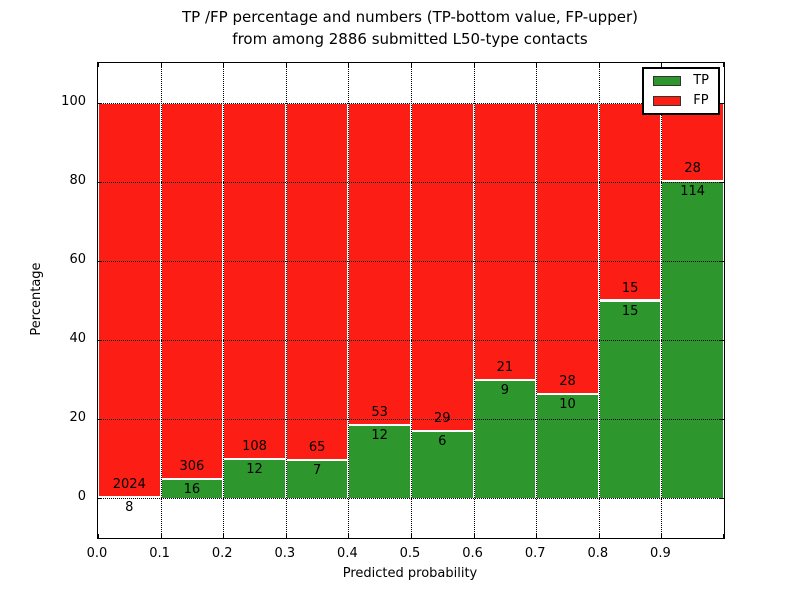 The image size is (800, 600). Describe the element at coordinates (410, 553) in the screenshot. I see `x-tick-label: 0.5` at that location.